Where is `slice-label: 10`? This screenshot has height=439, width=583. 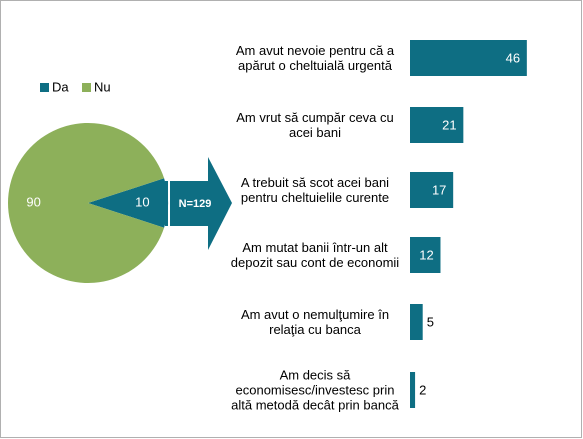 slice-label: 10 is located at coordinates (142, 201).